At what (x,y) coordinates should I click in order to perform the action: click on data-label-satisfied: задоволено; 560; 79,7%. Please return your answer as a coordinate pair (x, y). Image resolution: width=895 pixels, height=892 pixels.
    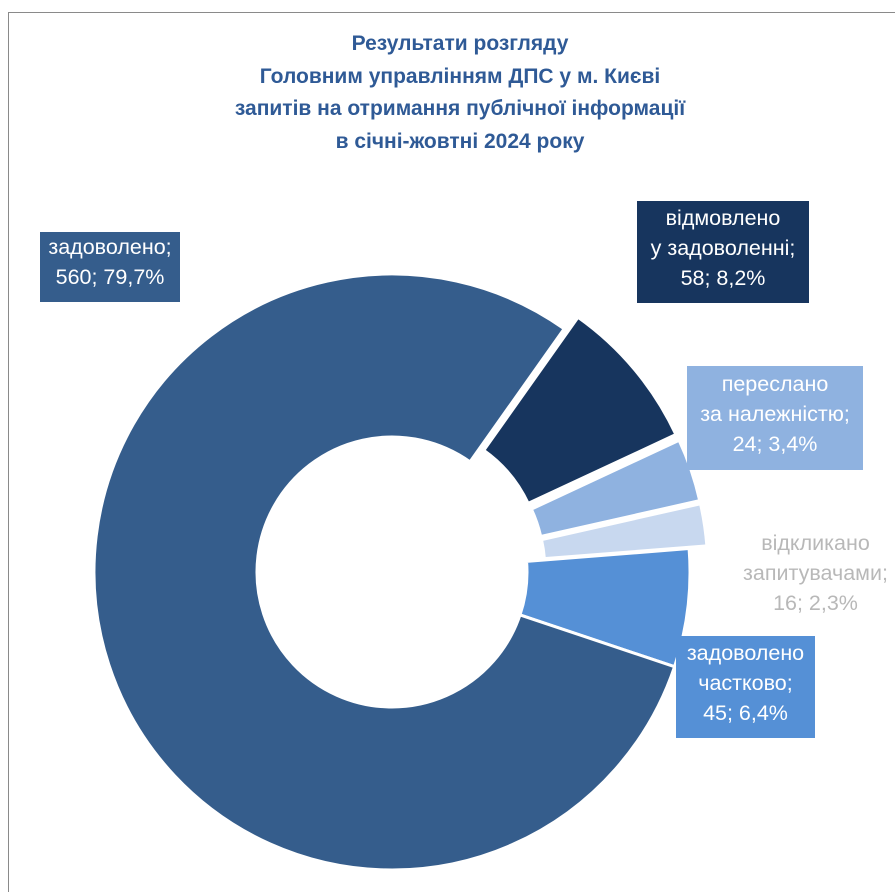
    Looking at the image, I should click on (110, 267).